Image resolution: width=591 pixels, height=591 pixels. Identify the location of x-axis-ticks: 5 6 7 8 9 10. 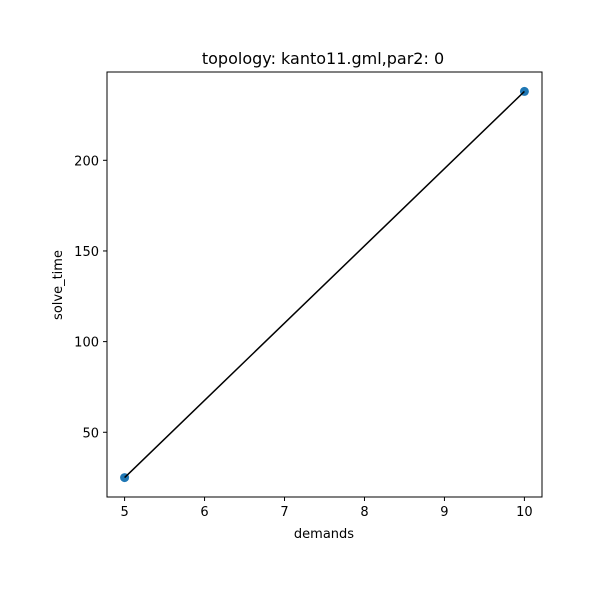
(326, 508).